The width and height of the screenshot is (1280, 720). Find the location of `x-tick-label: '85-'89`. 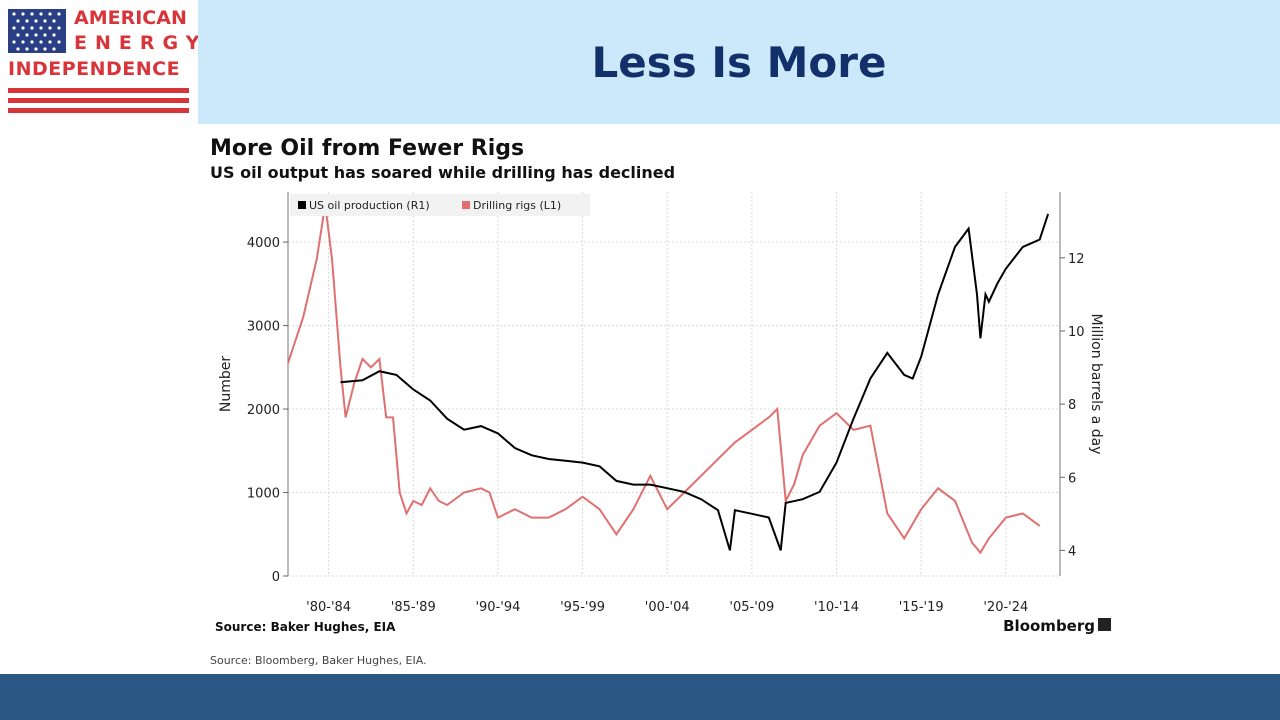

x-tick-label: '85-'89 is located at coordinates (413, 607).